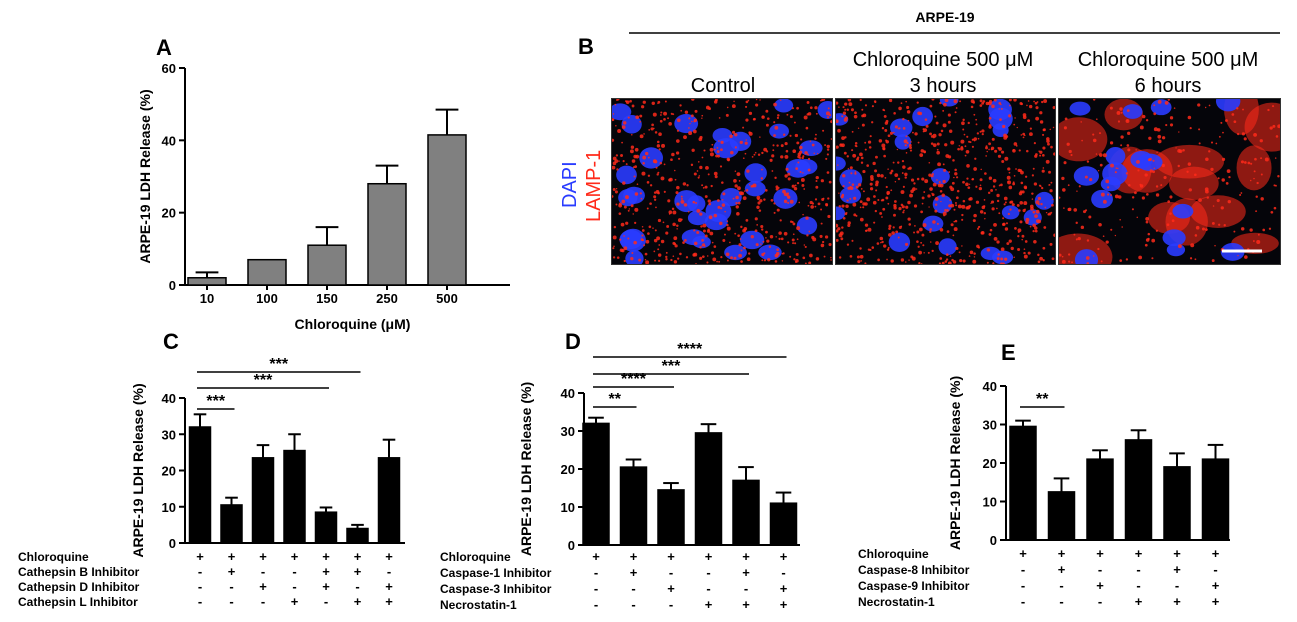 This screenshot has height=622, width=1297. I want to click on y-tick-label: 40, so click(990, 386).